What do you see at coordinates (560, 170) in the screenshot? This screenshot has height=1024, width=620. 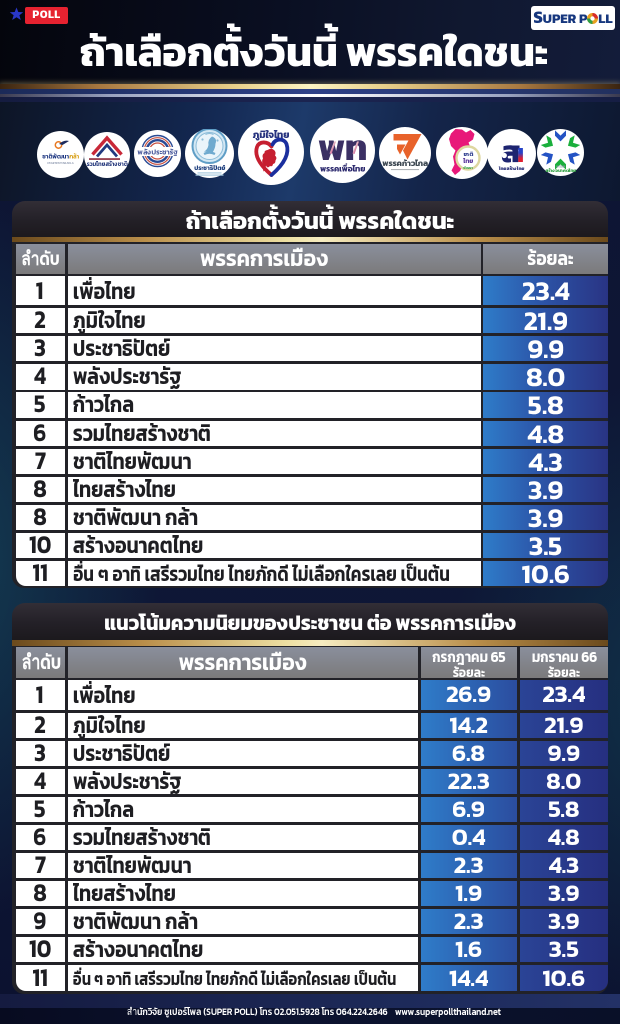 I see `svg-text: สร้างอนาคตไทย` at bounding box center [560, 170].